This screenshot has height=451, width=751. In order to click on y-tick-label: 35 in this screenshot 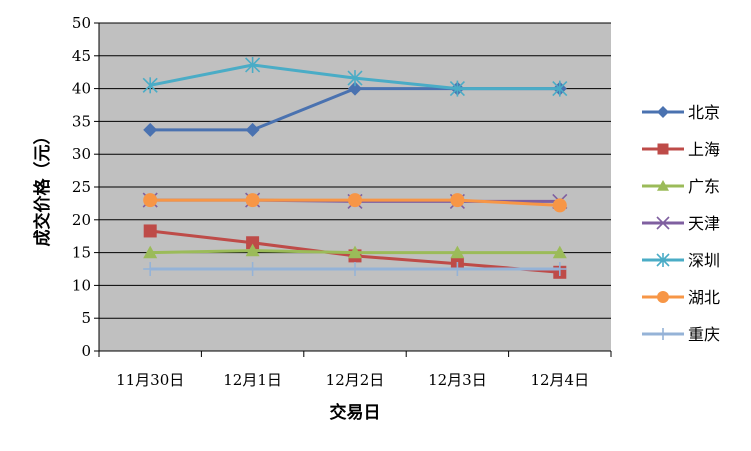, I will do `click(81, 121)`.